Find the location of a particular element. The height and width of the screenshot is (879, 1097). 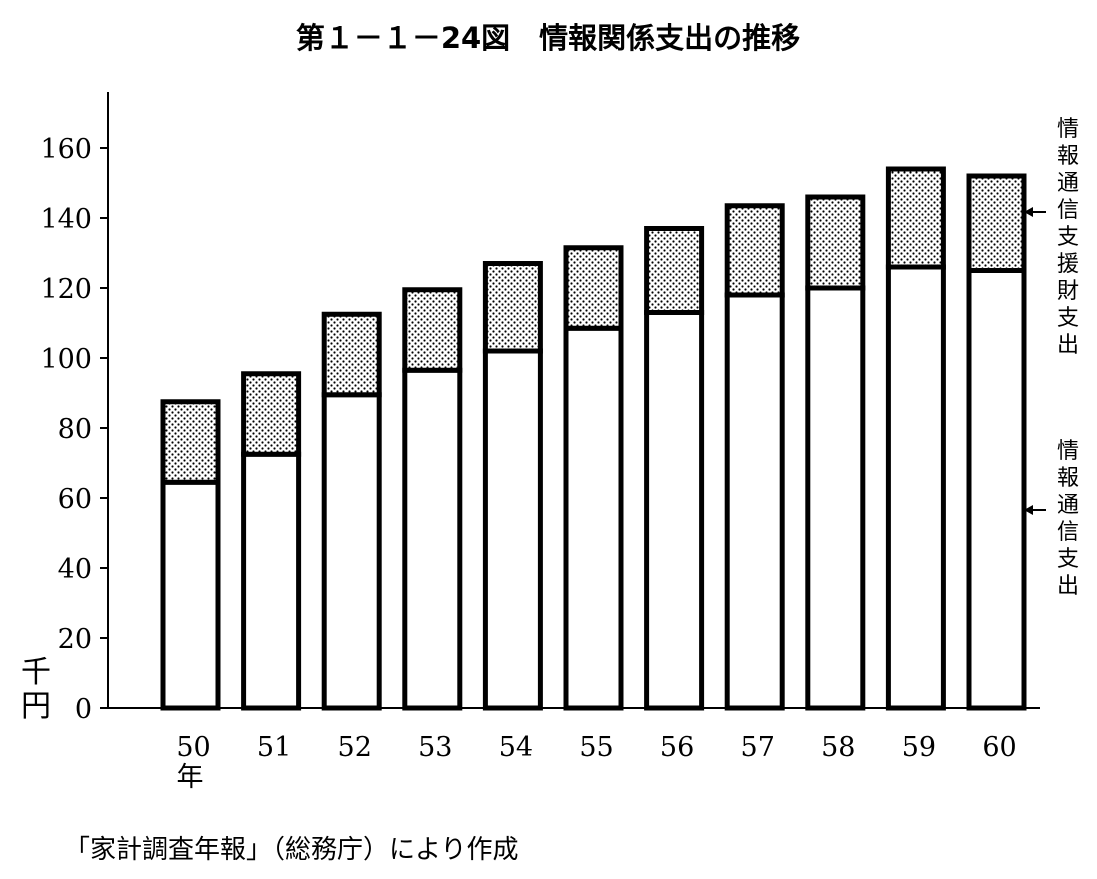

legend-char: 財 is located at coordinates (1068, 291).